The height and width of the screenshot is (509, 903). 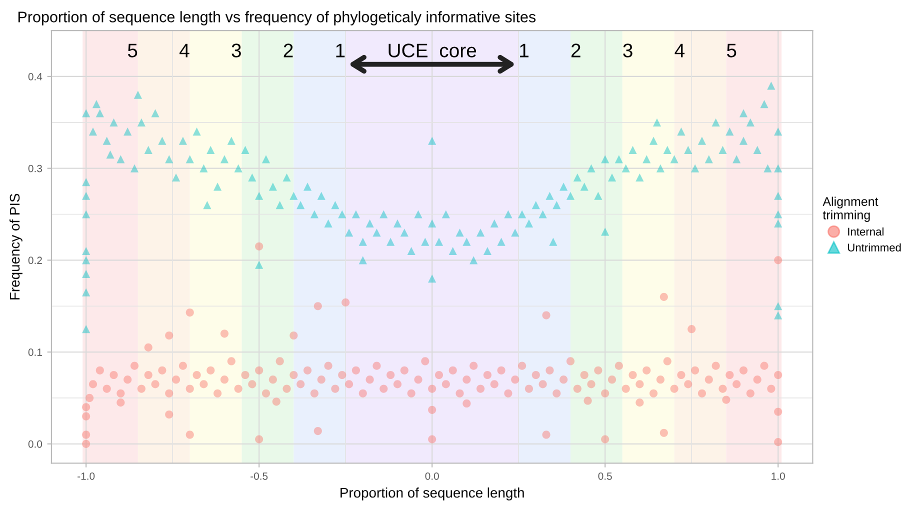 What do you see at coordinates (778, 476) in the screenshot?
I see `x-tick-label: 1.0` at bounding box center [778, 476].